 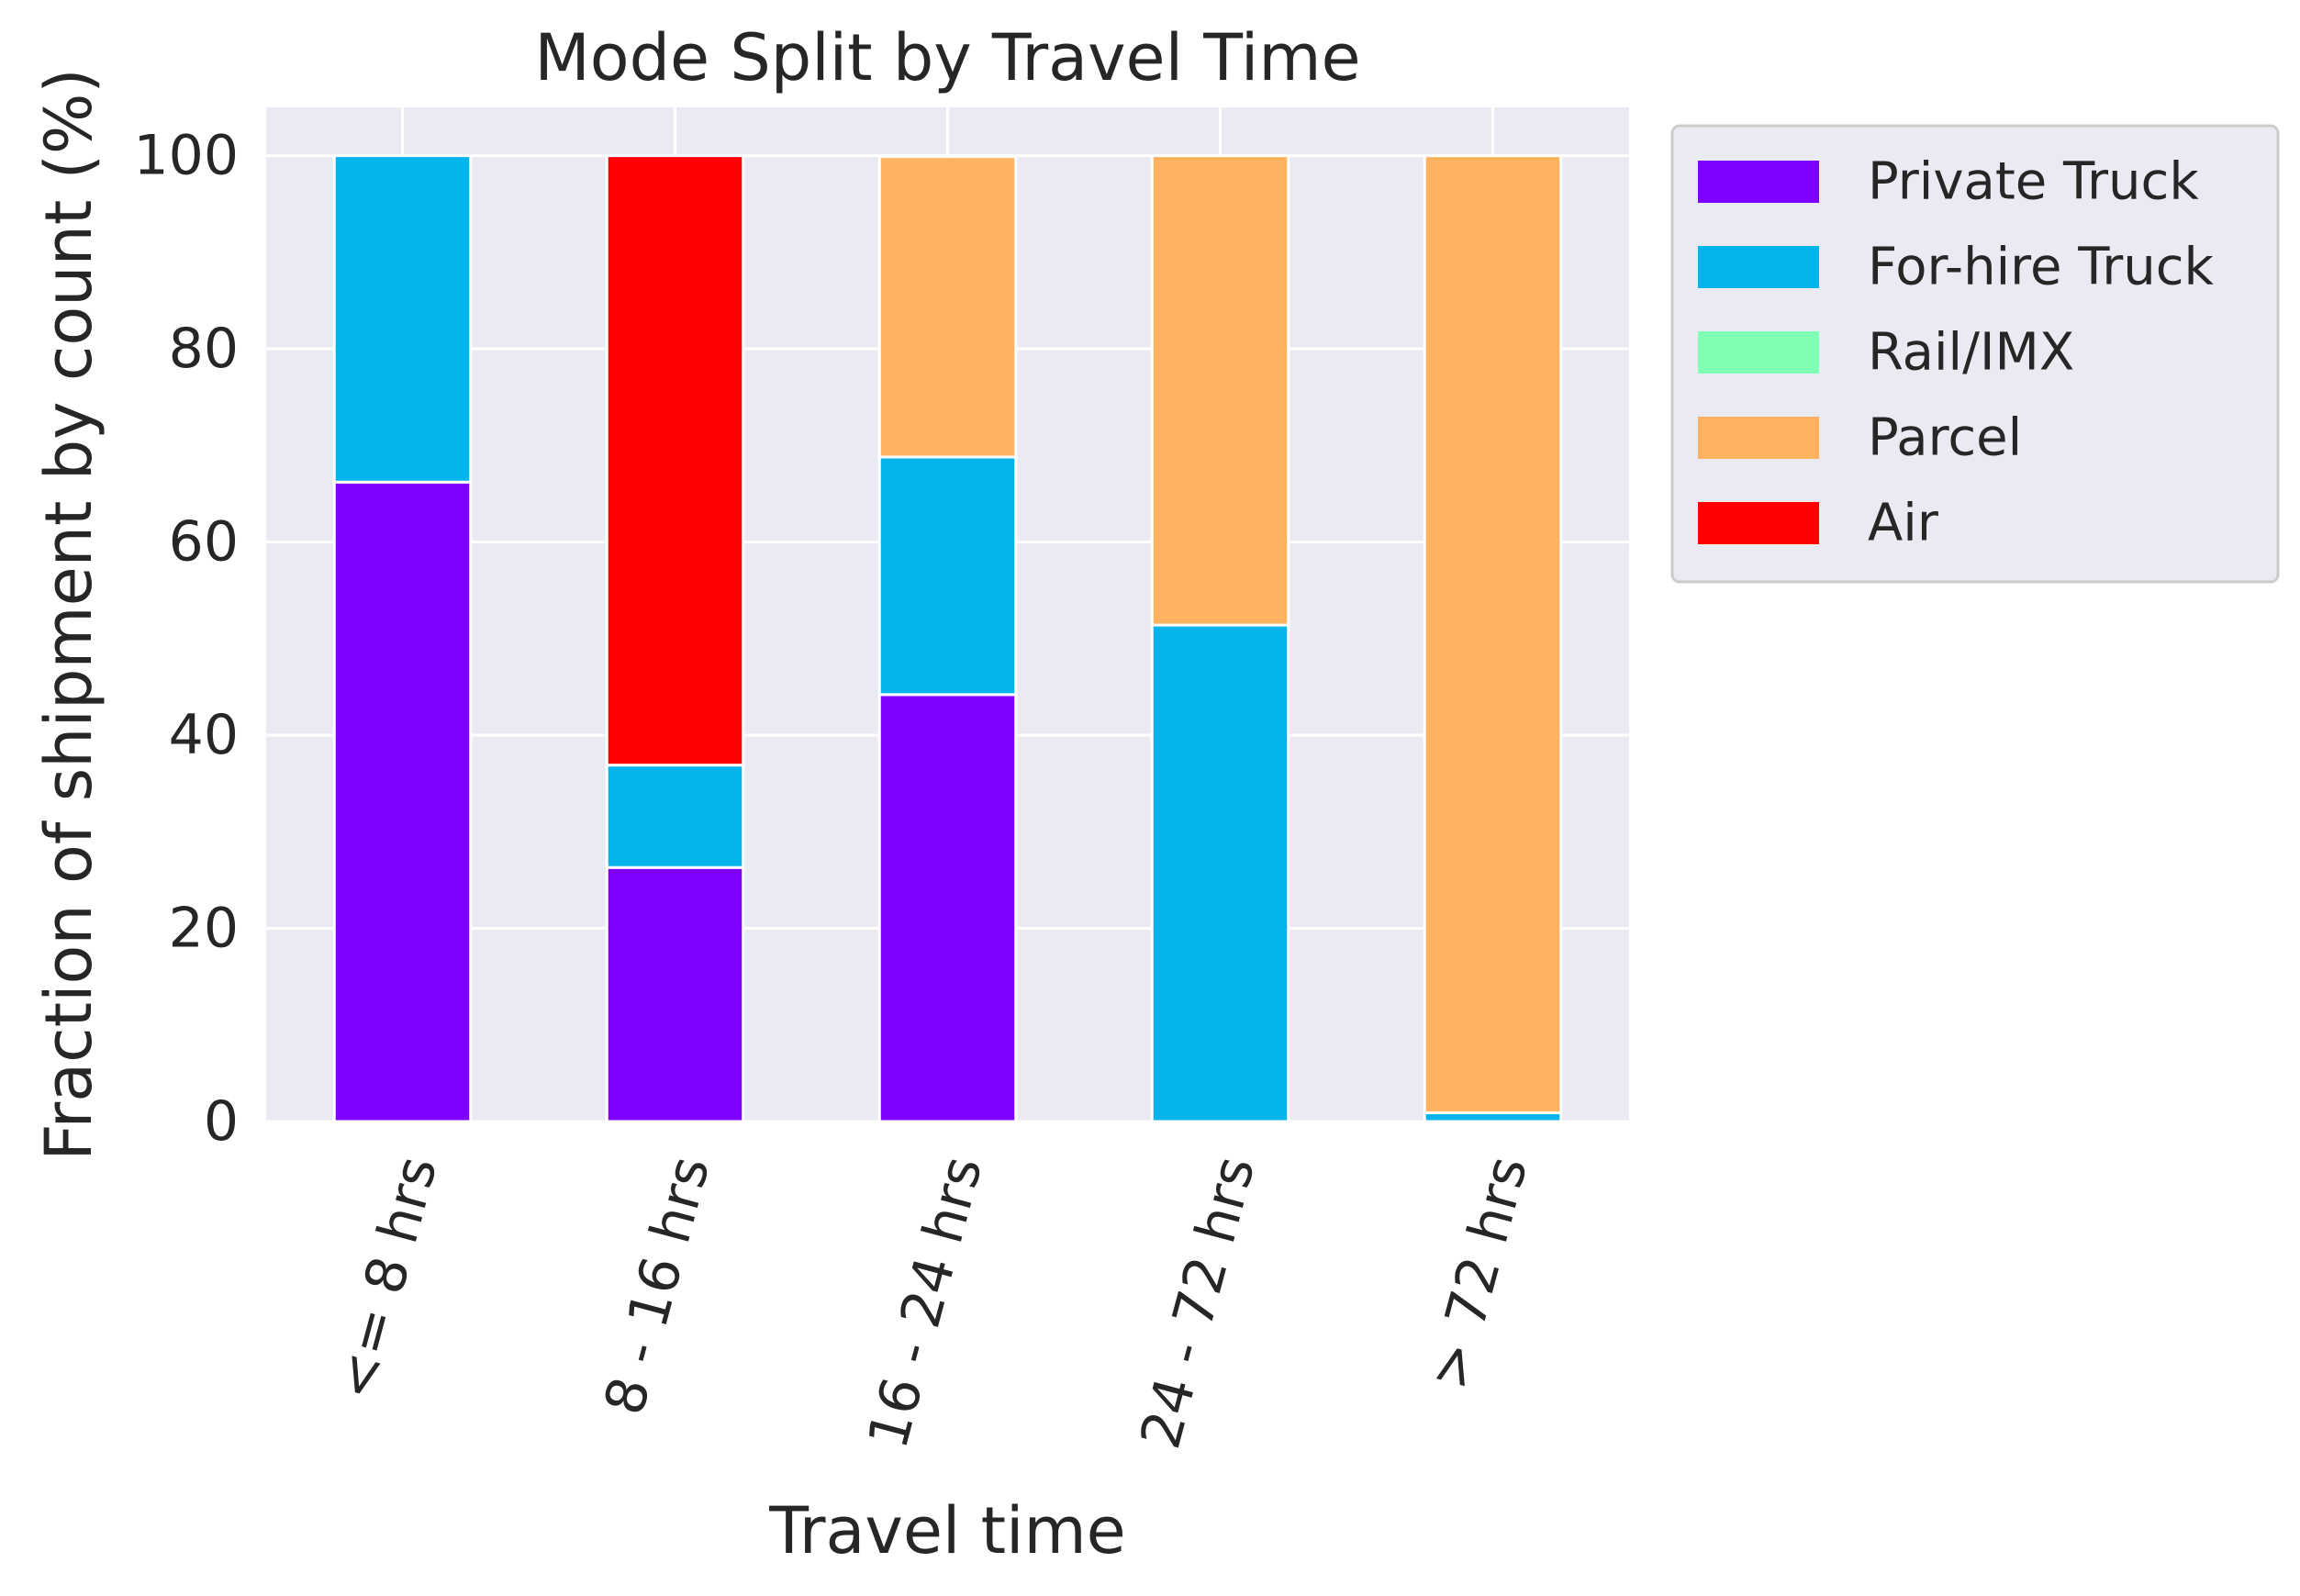 What do you see at coordinates (1759, 182) in the screenshot?
I see `legend-swatch-private-truck` at bounding box center [1759, 182].